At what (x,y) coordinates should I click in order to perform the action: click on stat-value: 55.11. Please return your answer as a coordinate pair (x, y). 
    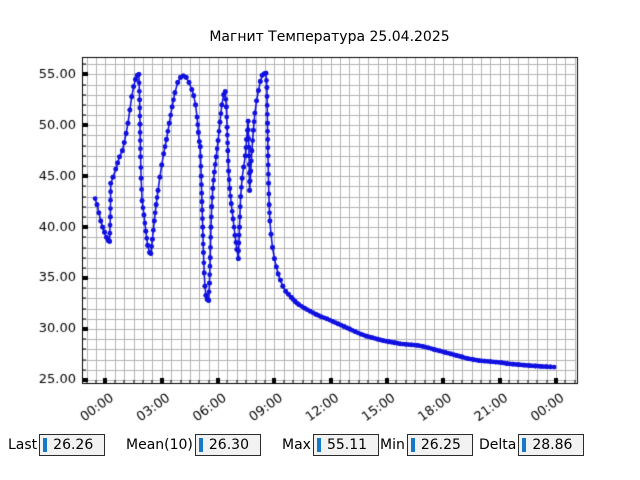
    Looking at the image, I should click on (347, 445).